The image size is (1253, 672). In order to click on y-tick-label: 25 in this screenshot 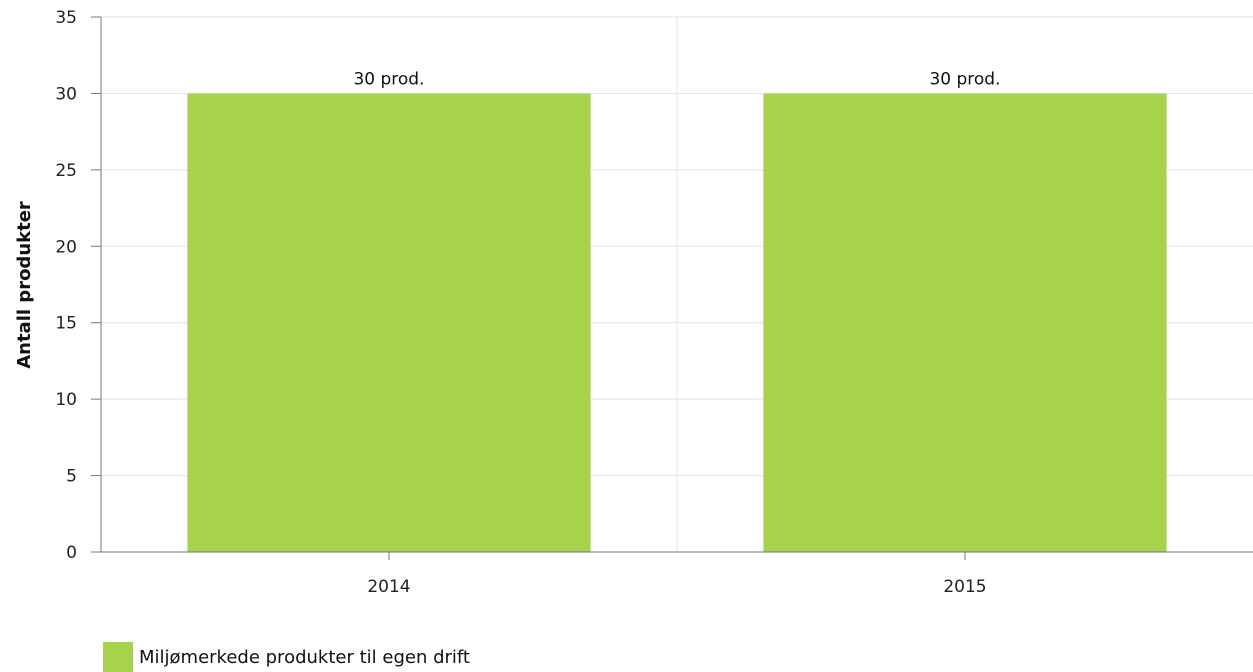, I will do `click(66, 171)`.